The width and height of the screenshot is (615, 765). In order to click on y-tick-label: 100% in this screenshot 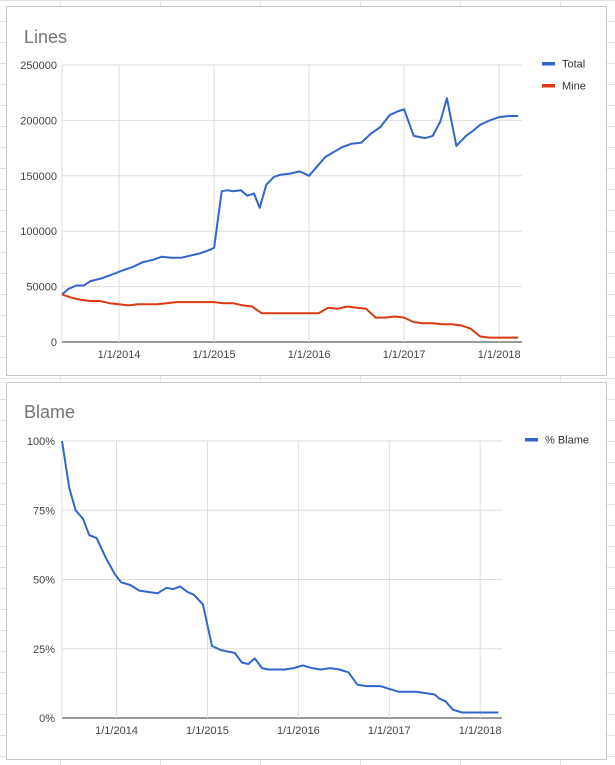, I will do `click(41, 442)`.